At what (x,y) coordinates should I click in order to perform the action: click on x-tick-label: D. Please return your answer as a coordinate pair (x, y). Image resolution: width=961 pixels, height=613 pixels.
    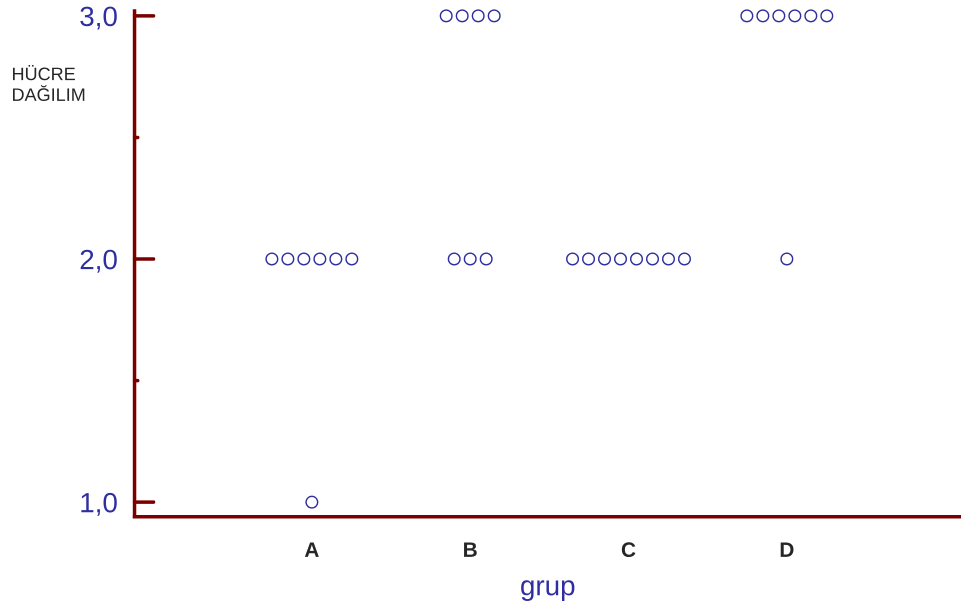
    Looking at the image, I should click on (787, 549).